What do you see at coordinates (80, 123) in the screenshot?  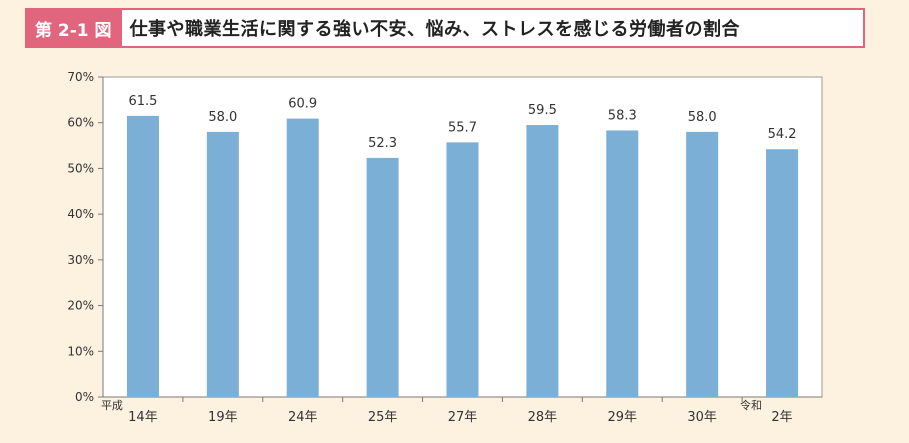 I see `y-tick-label: 60%` at bounding box center [80, 123].